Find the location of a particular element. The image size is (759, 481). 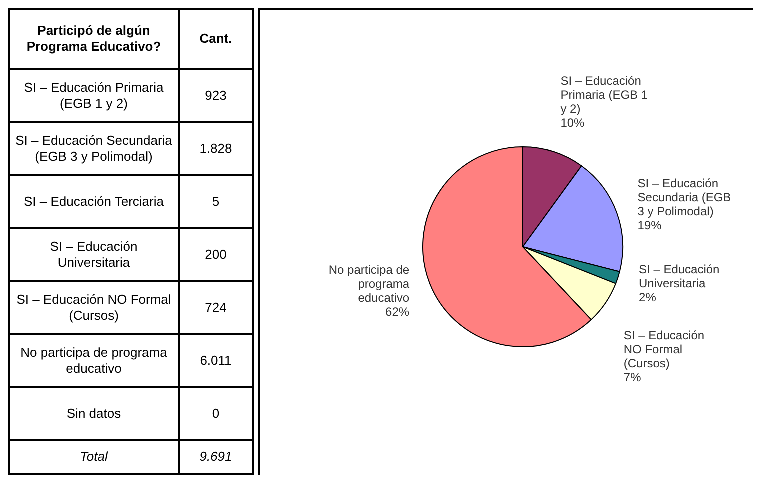

category-label: No participa de programa educativo is located at coordinates (94, 360).